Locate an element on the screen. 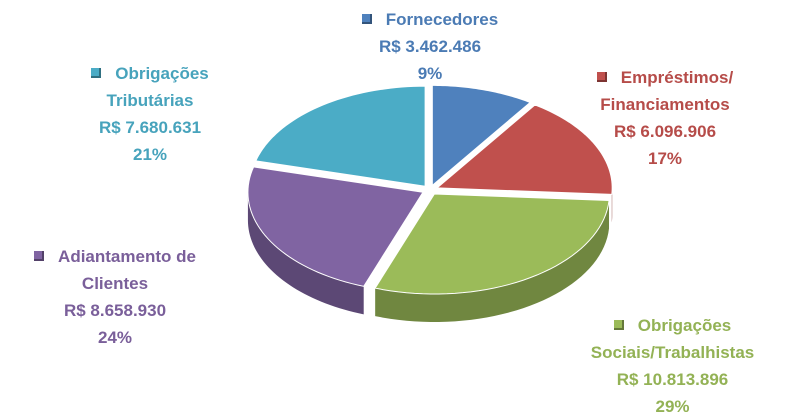  value-label: R$ 3.462.486 is located at coordinates (430, 46).